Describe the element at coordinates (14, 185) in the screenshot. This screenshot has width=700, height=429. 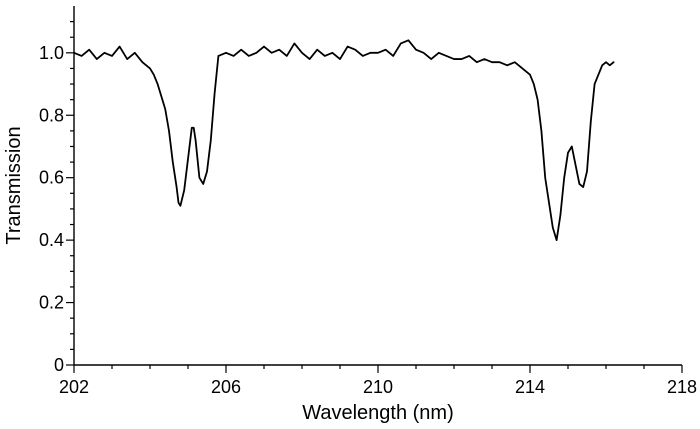
I see `y-axis-label: Transmission` at that location.